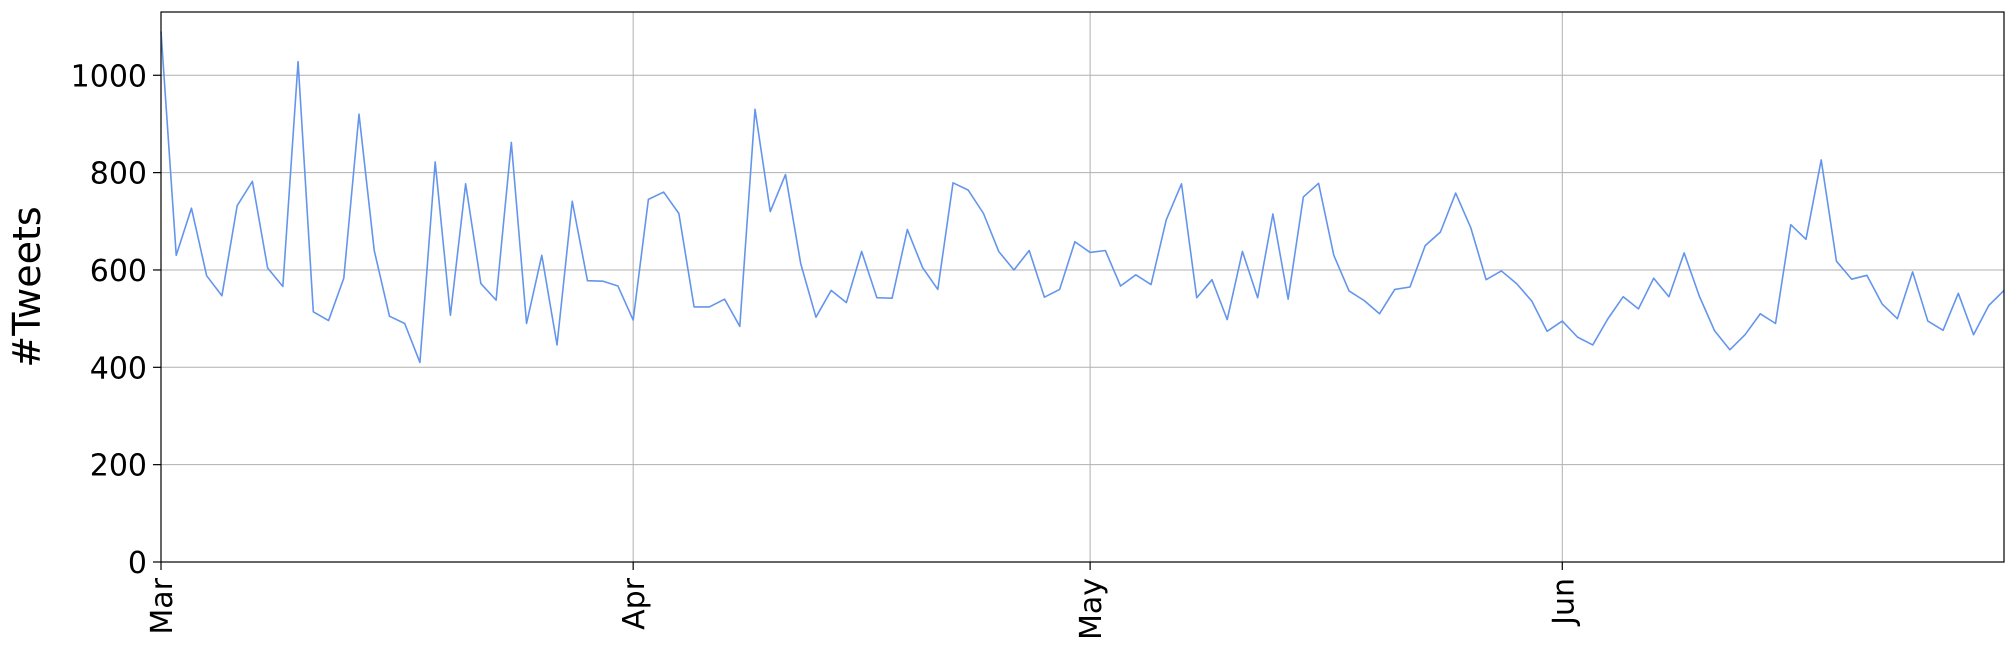  What do you see at coordinates (1091, 609) in the screenshot?
I see `x-tick-label: May` at bounding box center [1091, 609].